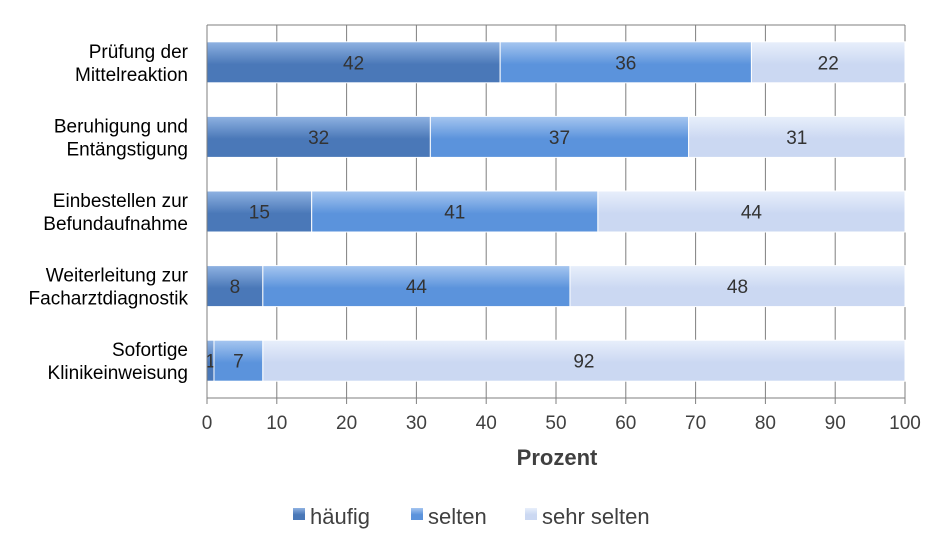  What do you see at coordinates (340, 516) in the screenshot?
I see `legend-label: häufig` at bounding box center [340, 516].